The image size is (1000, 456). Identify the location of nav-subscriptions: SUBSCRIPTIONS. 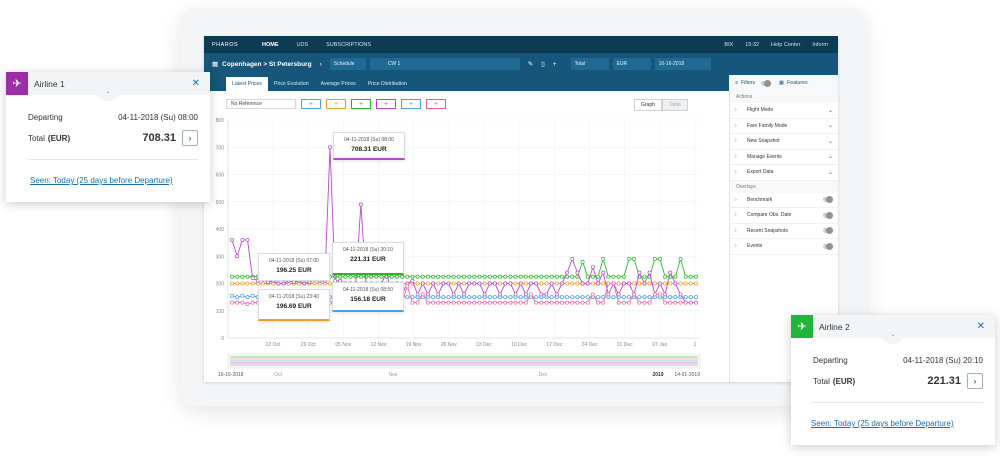
(349, 44).